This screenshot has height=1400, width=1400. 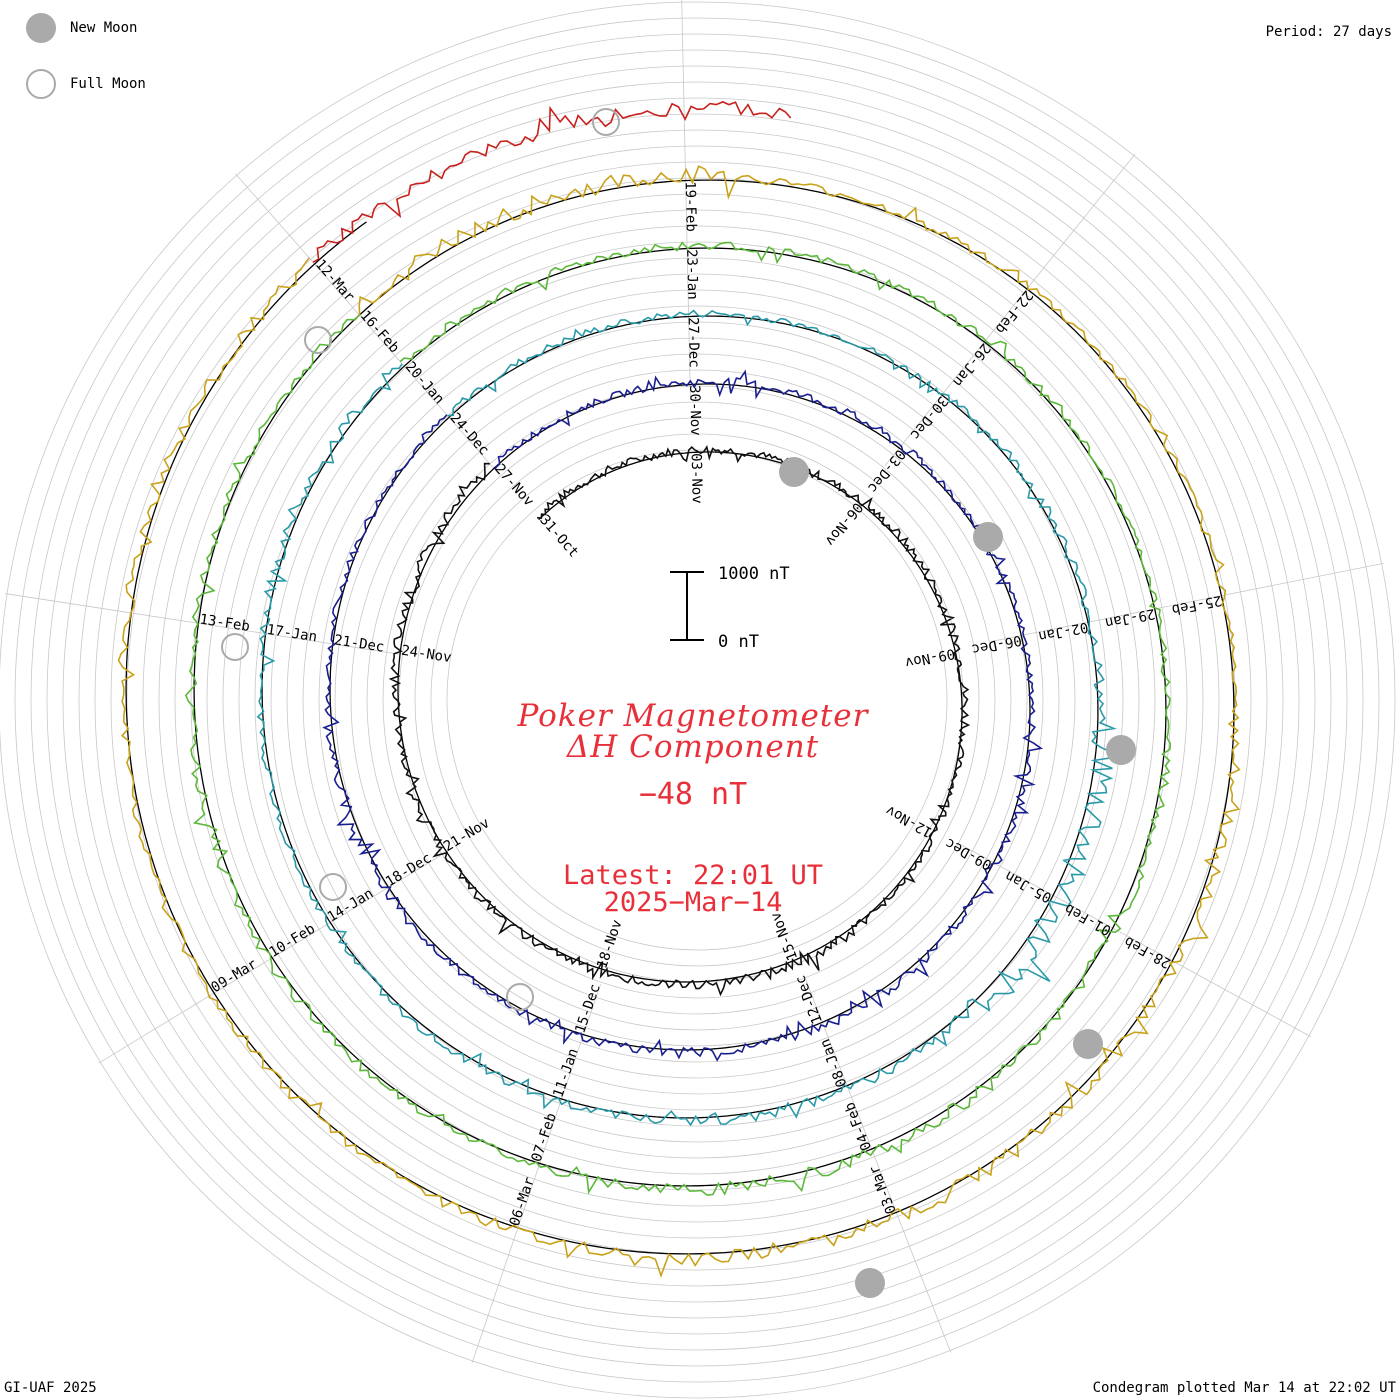 What do you see at coordinates (693, 794) in the screenshot?
I see `current-value: −48 nT` at bounding box center [693, 794].